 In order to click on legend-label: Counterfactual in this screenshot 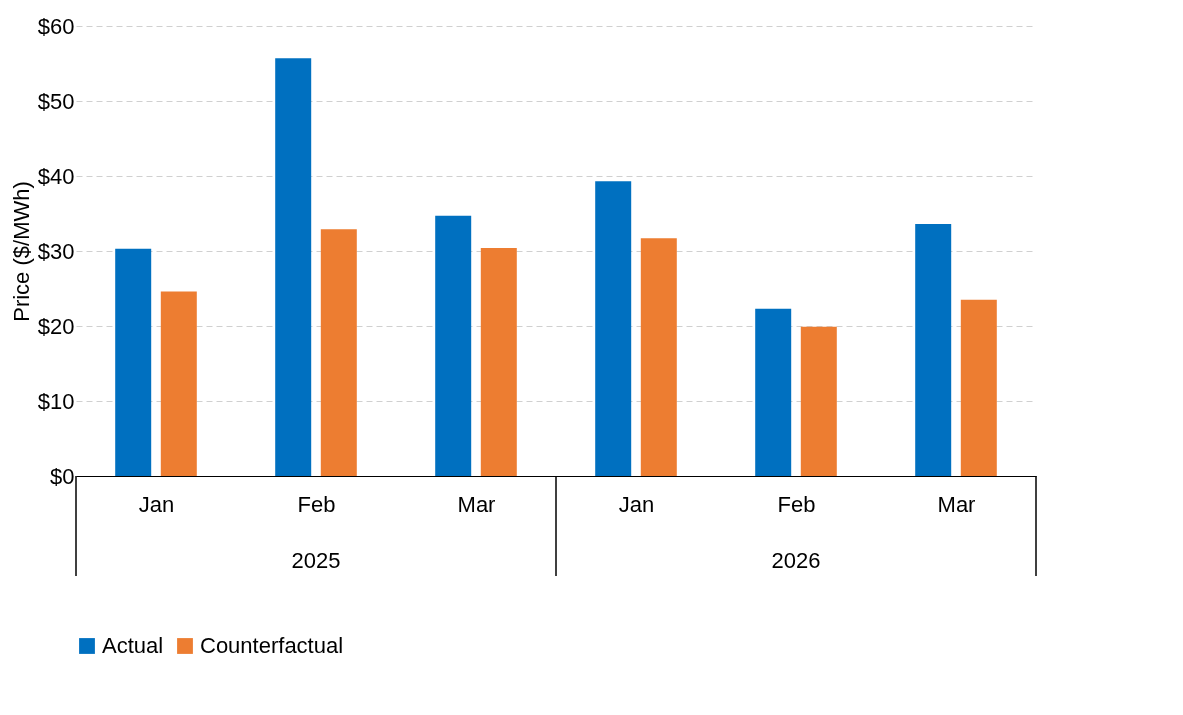, I will do `click(272, 645)`.